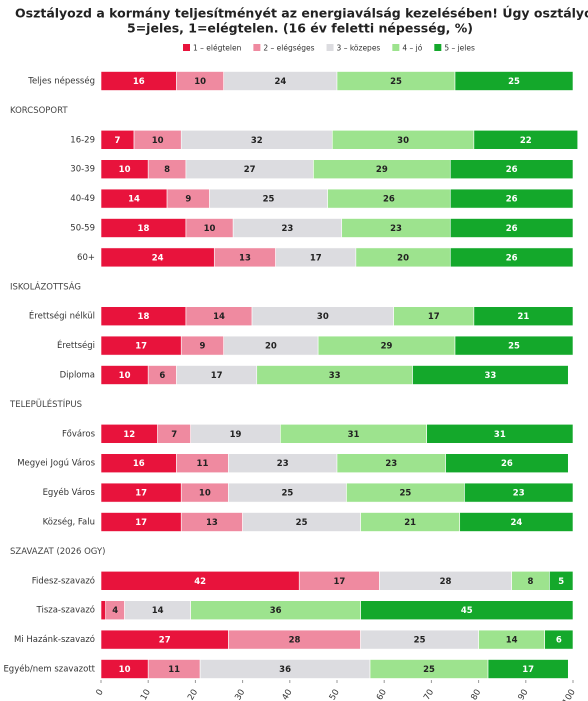 This screenshot has height=701, width=588. What do you see at coordinates (129, 435) in the screenshot?
I see `data-label: 12` at bounding box center [129, 435].